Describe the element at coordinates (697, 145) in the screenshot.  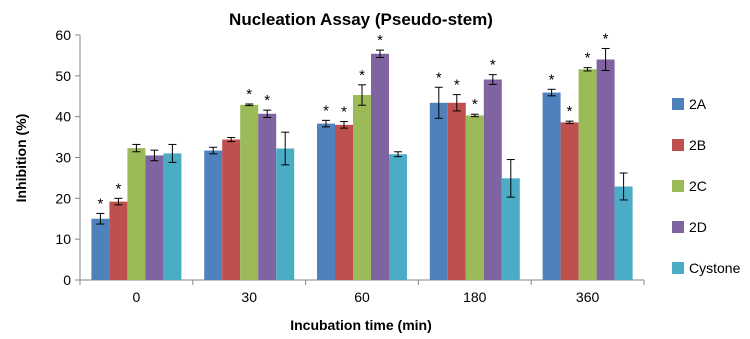
I see `legend-label: 2B` at that location.